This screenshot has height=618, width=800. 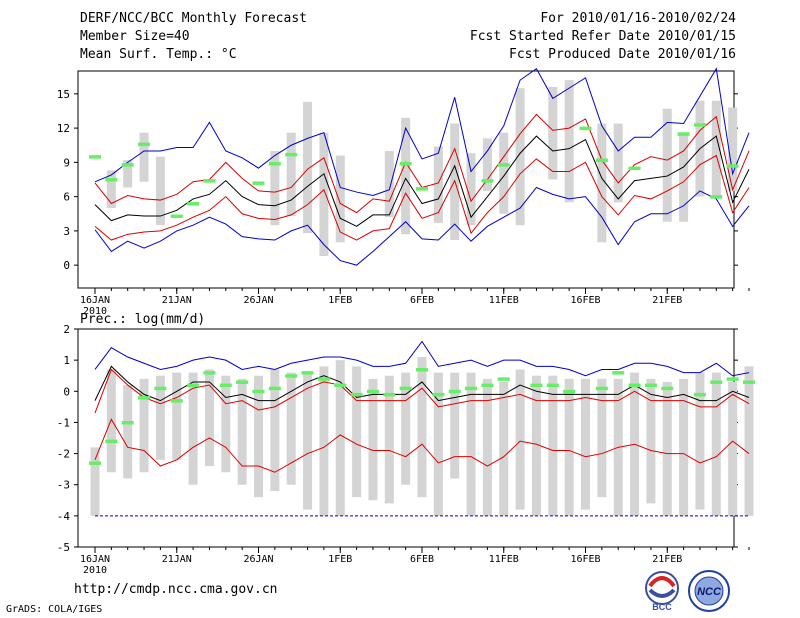 What do you see at coordinates (66, 231) in the screenshot?
I see `y-tick-label: 3` at bounding box center [66, 231].